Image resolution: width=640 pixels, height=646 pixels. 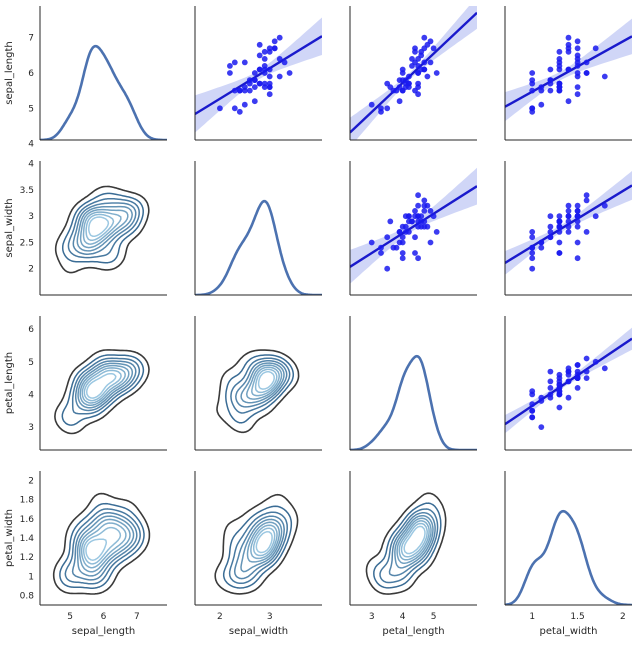 What do you see at coordinates (31, 577) in the screenshot?
I see `y-tick-label: 1` at bounding box center [31, 577].